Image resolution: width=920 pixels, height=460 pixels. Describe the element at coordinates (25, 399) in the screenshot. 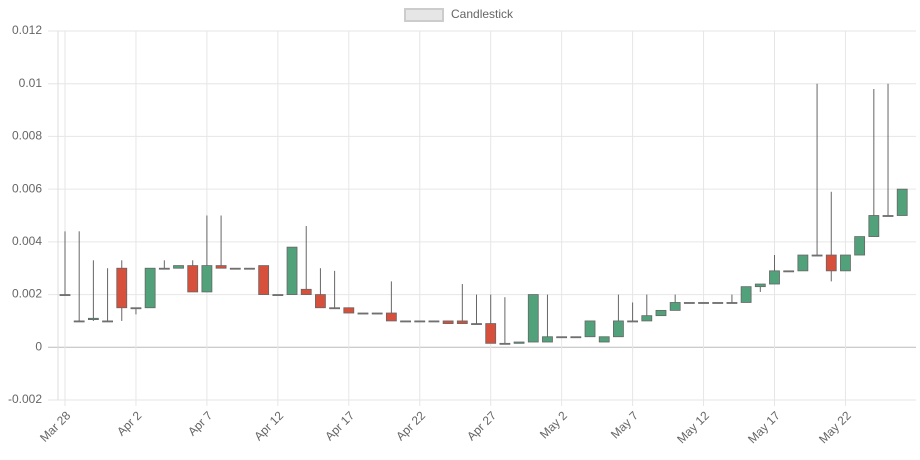

I see `y-tick-label: -0.002` at that location.